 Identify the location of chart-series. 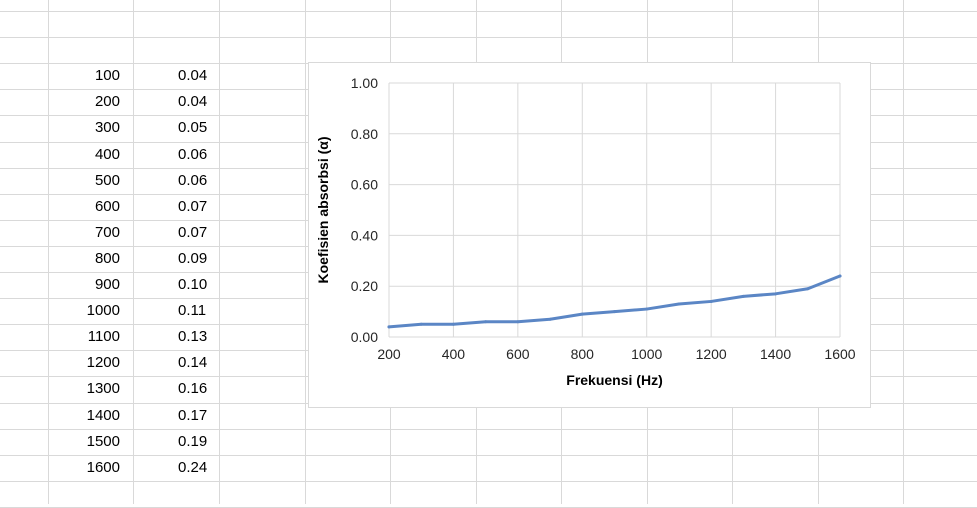
(614, 301).